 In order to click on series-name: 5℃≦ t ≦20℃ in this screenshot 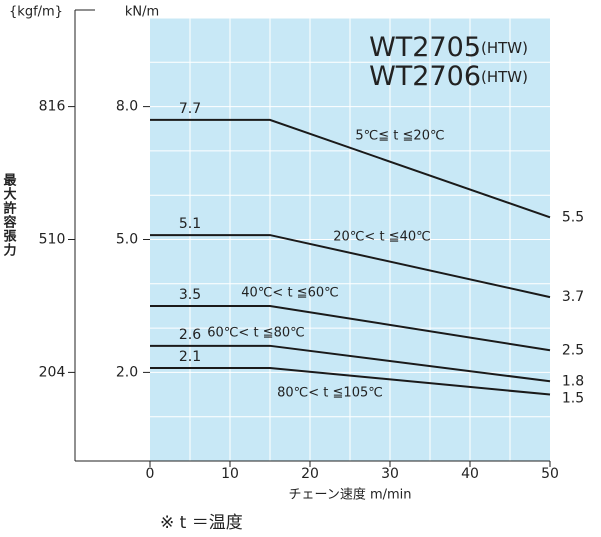, I will do `click(399, 136)`.